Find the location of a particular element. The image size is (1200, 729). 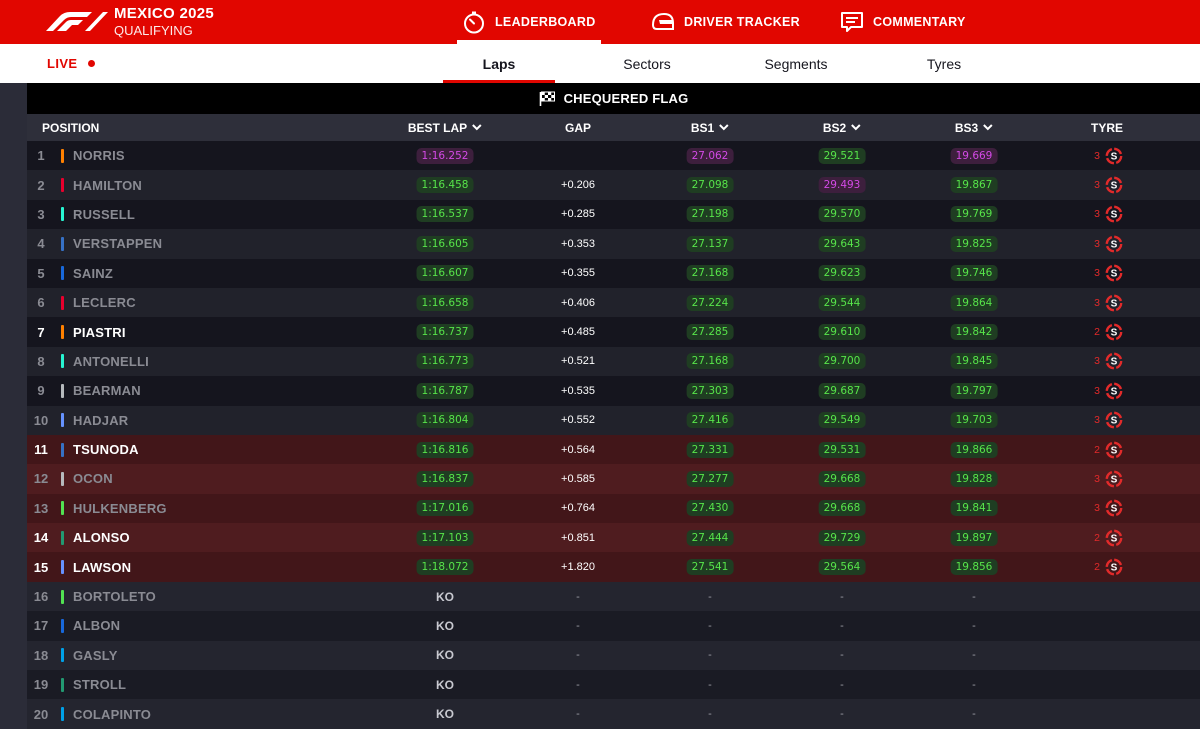

ko-label: KO is located at coordinates (445, 684).